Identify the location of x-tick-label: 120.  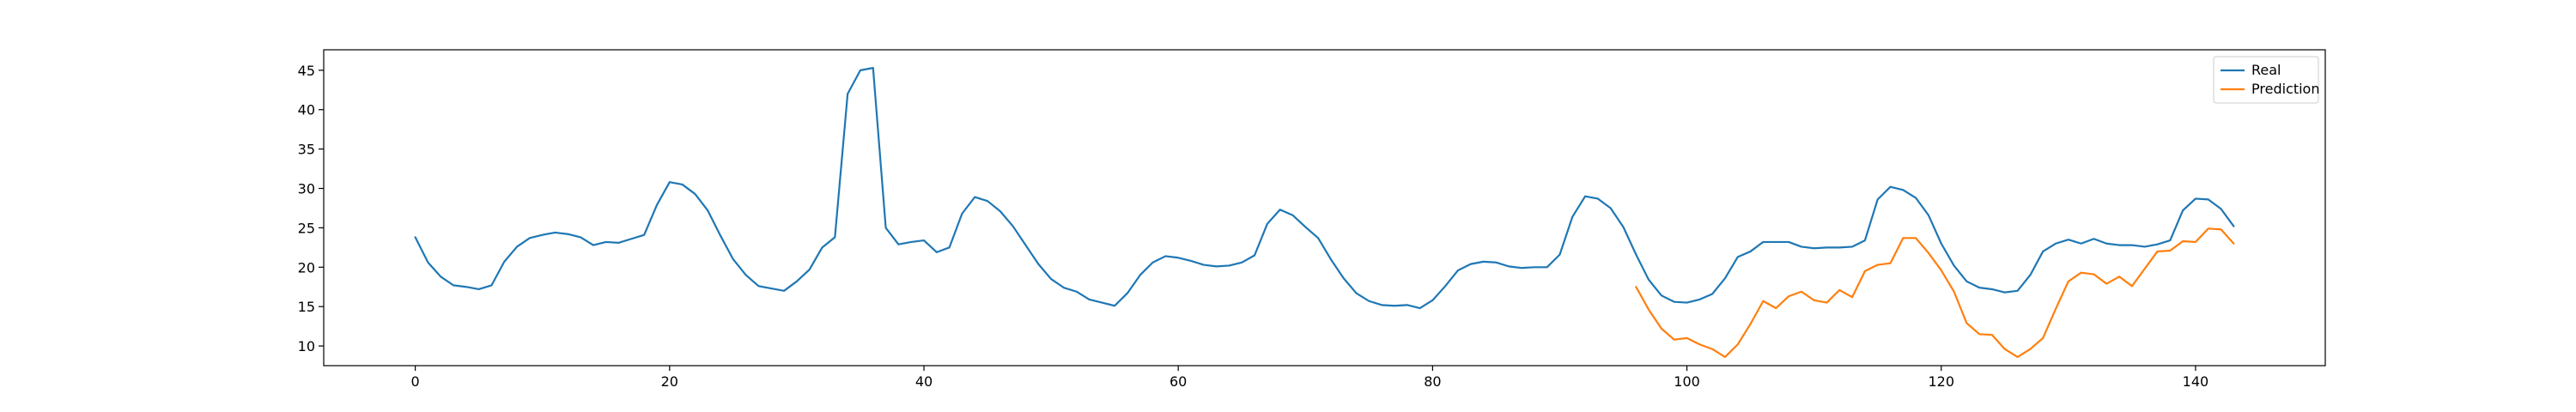
(1941, 381).